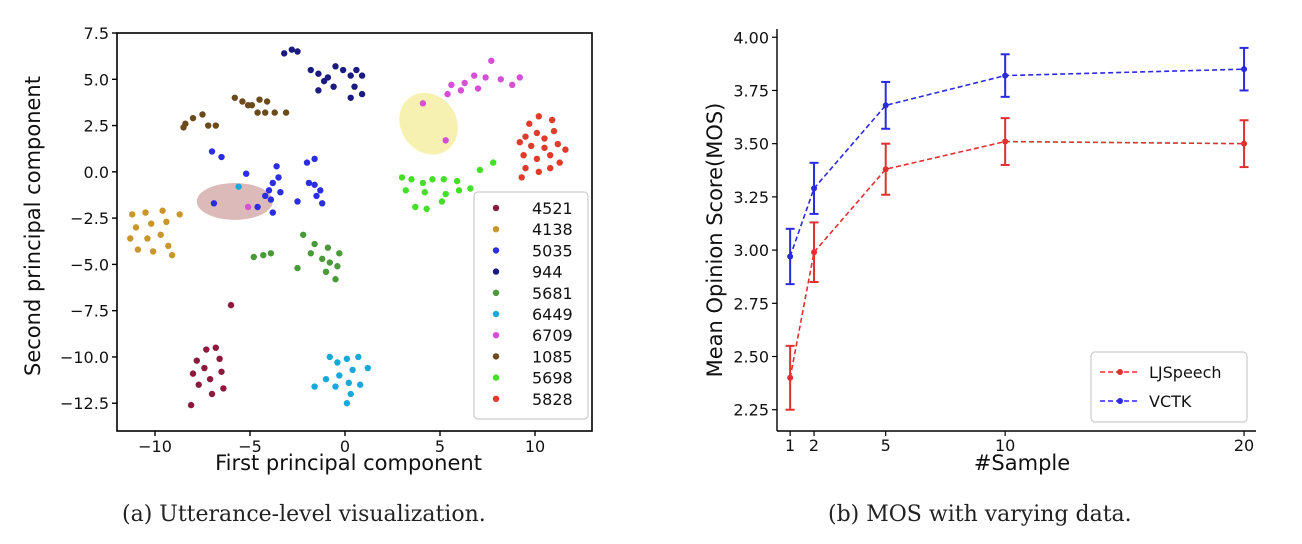 This screenshot has width=1302, height=544. What do you see at coordinates (751, 144) in the screenshot?
I see `y-tick-label: 3.50` at bounding box center [751, 144].